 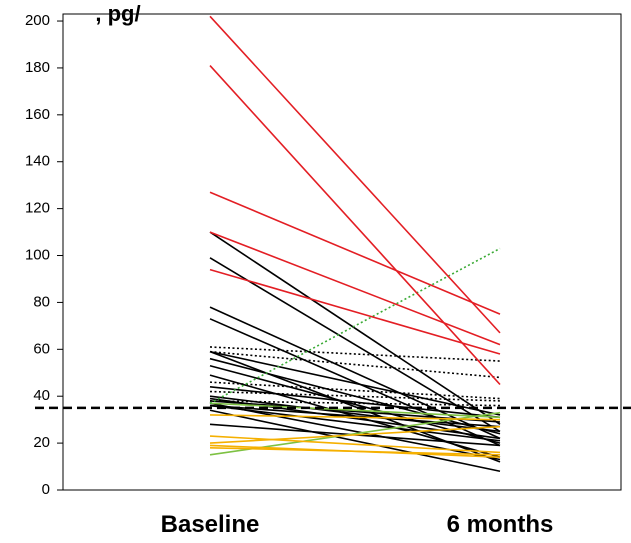 I want to click on y-tick-label-120: 120, so click(x=37, y=208).